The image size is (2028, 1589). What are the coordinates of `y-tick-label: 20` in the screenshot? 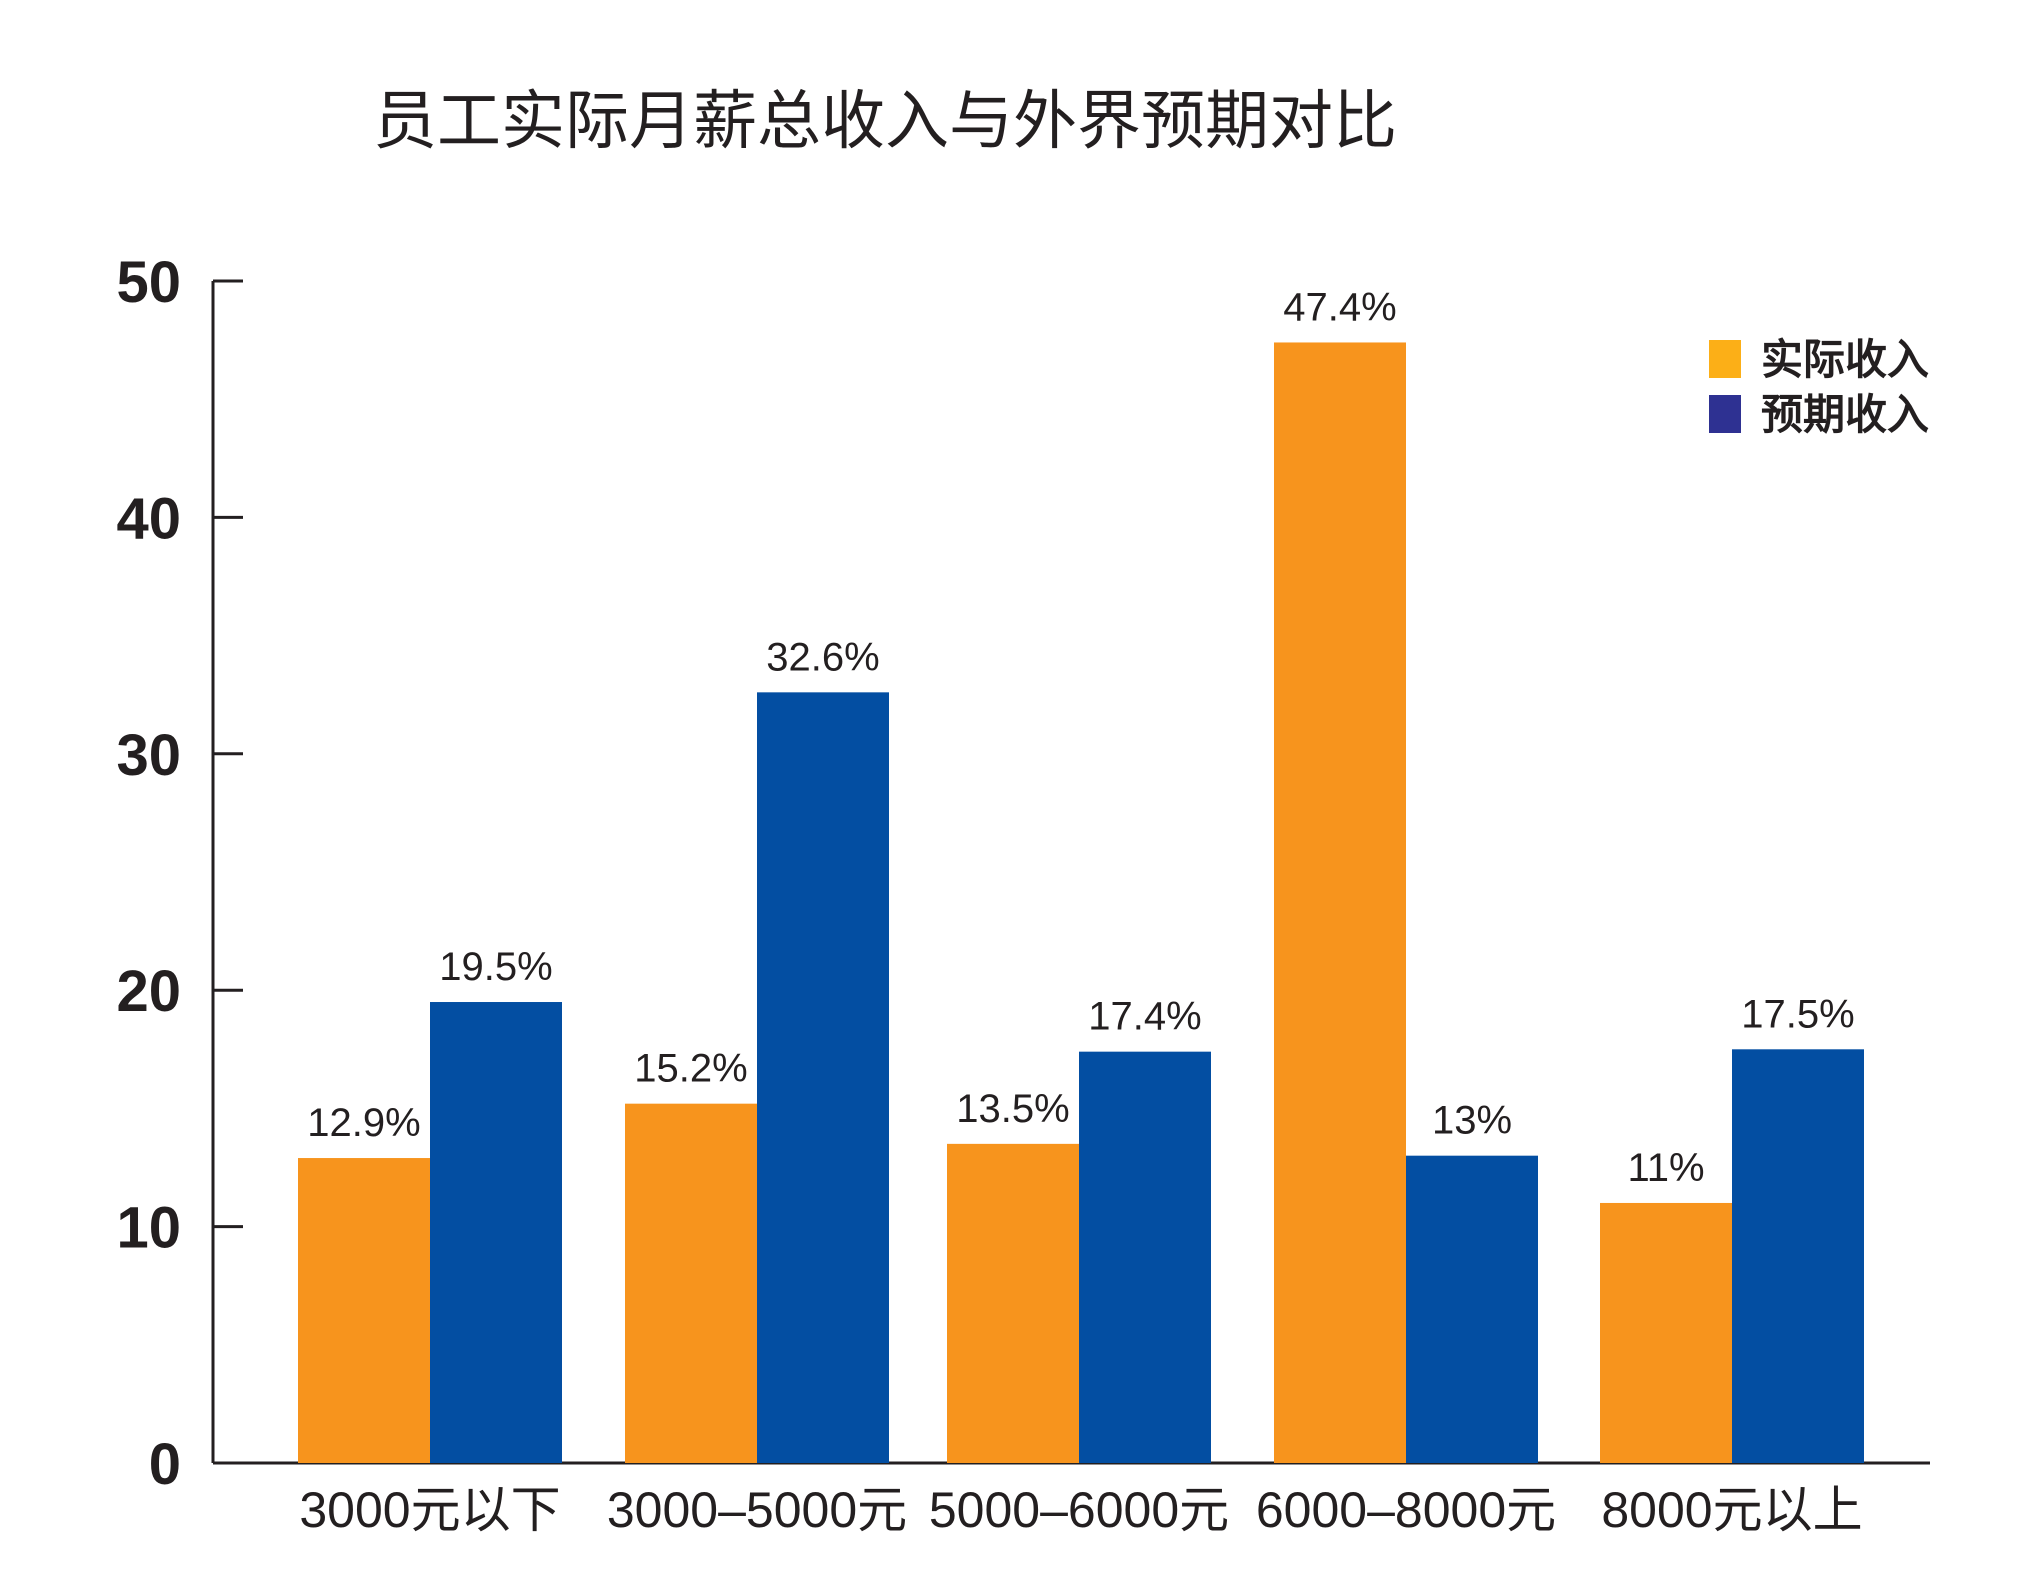 It's located at (148, 991).